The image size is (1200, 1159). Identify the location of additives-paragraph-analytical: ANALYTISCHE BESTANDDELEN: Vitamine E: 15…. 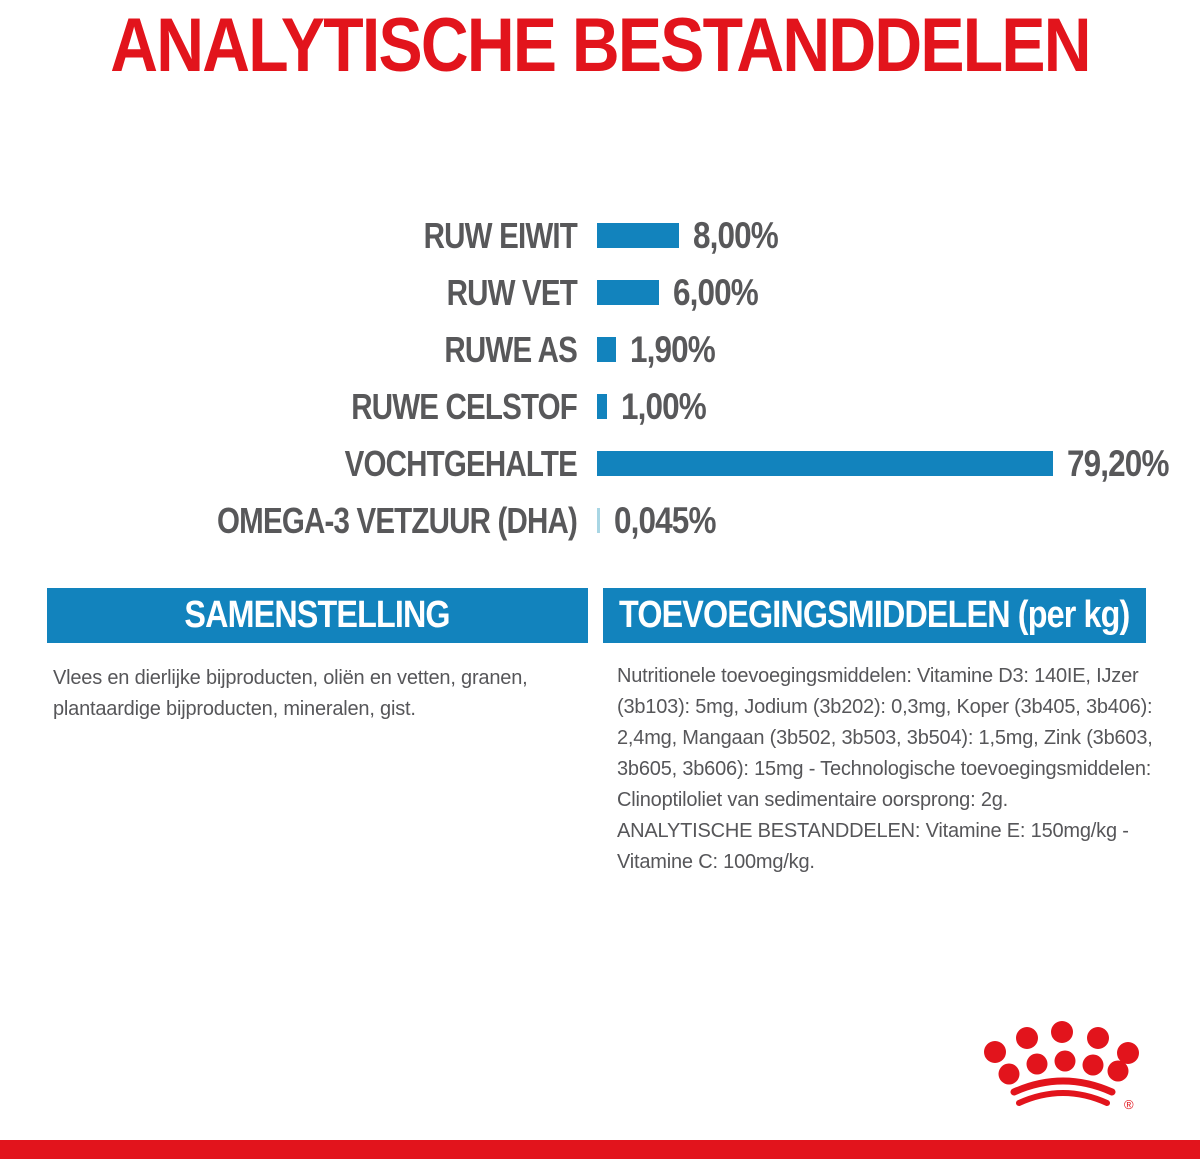
(873, 846).